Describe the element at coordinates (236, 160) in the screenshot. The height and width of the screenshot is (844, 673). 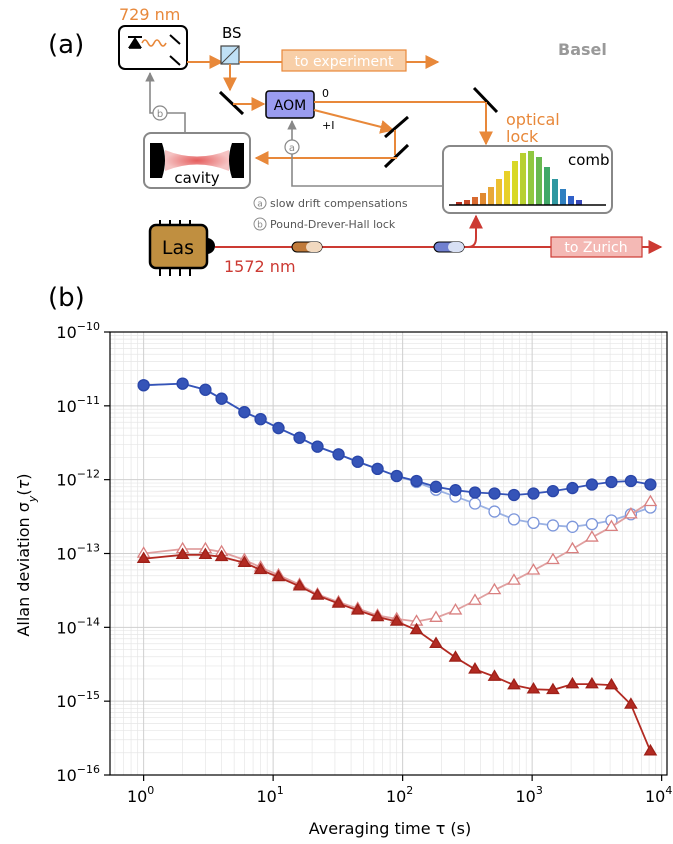
I see `cavity-mirror-right` at that location.